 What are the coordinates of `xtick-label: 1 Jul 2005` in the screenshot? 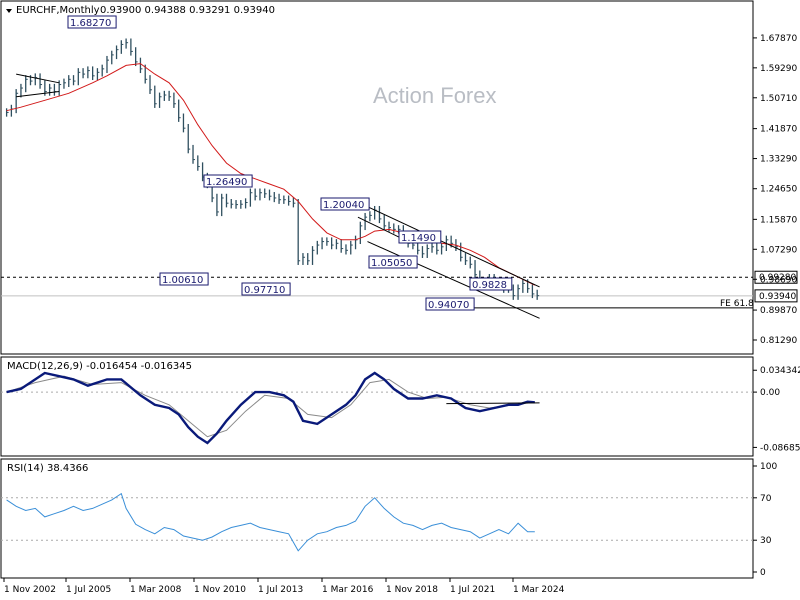 It's located at (88, 590).